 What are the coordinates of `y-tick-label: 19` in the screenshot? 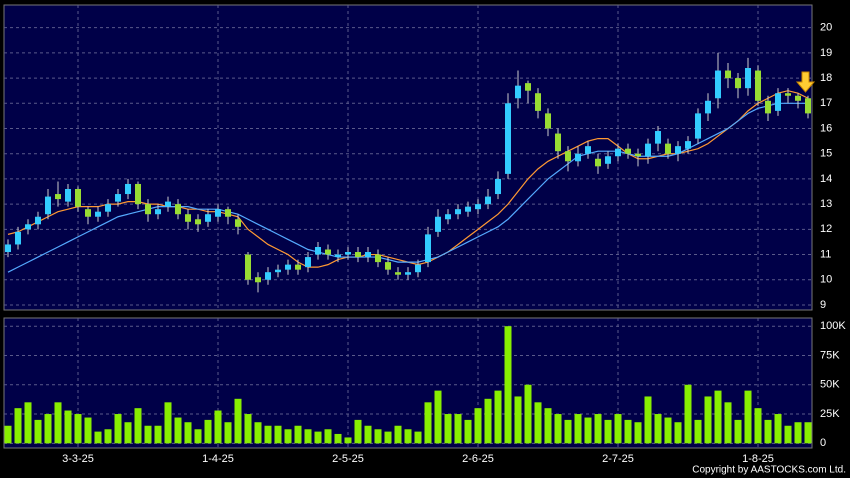 It's located at (826, 53).